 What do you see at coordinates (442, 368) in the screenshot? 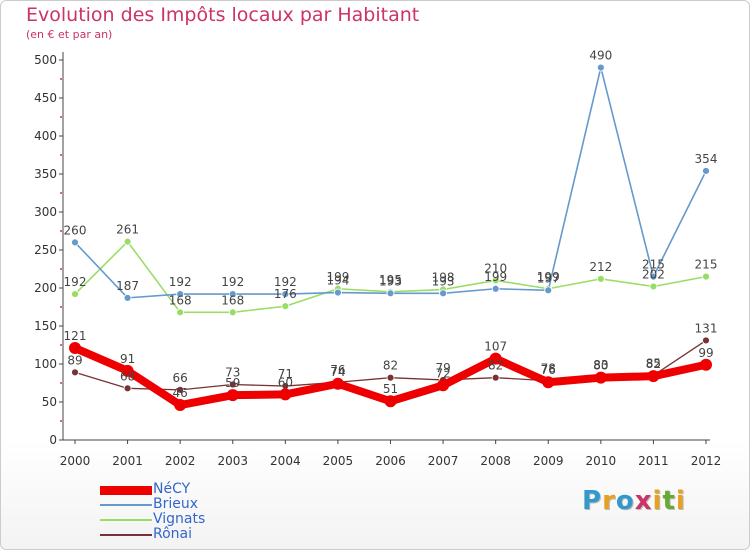
I see `data-label: 79` at bounding box center [442, 368].